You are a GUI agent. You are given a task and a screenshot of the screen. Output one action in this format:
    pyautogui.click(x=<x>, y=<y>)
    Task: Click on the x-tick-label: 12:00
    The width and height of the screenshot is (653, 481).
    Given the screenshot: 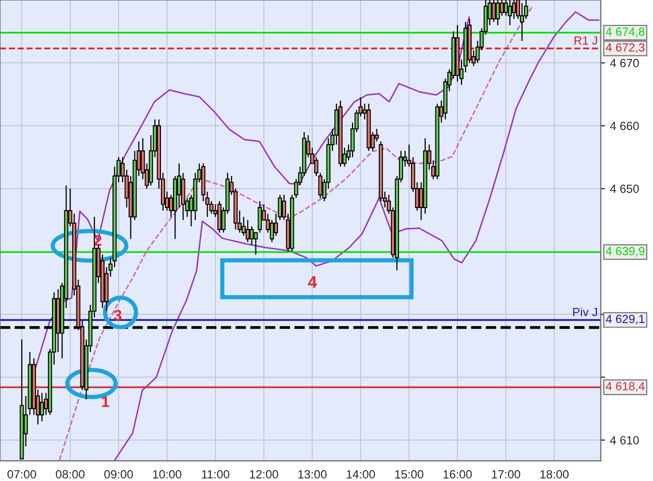 What is the action you would take?
    pyautogui.click(x=264, y=474)
    